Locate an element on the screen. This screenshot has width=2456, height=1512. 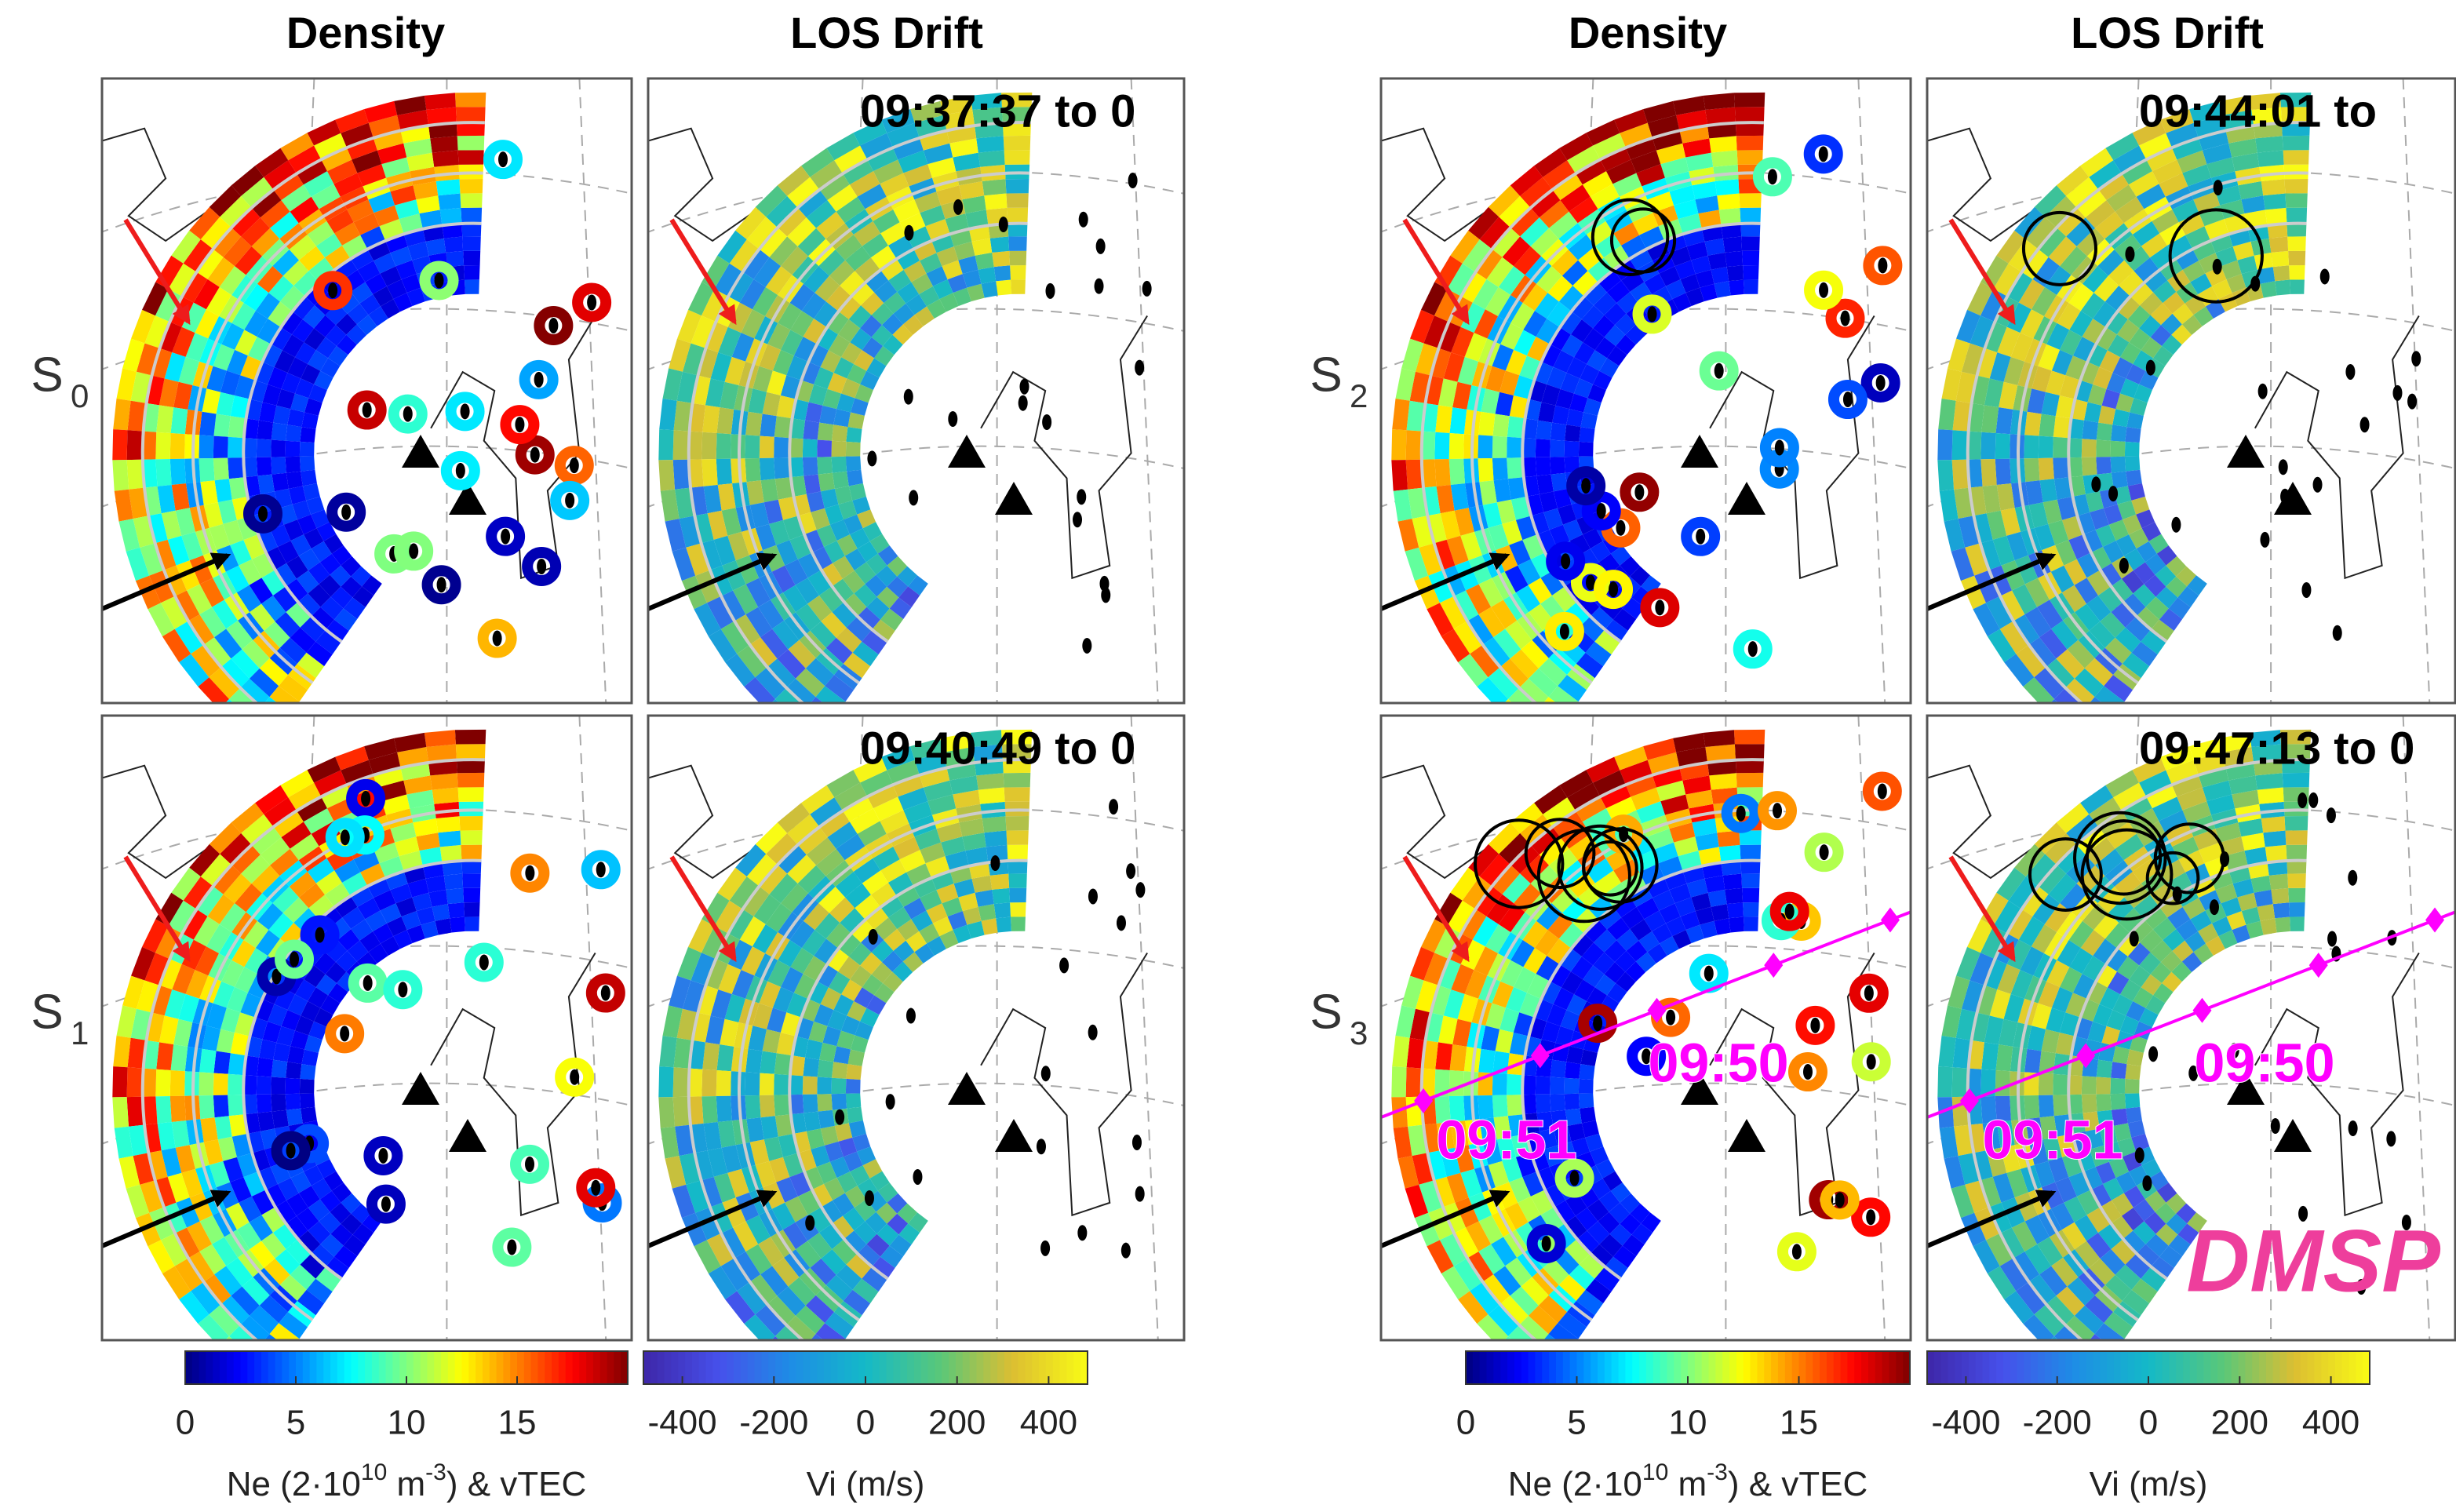
colorbar-label: Ne (2·1010 m-3) & vTEC is located at coordinates (1688, 1481).